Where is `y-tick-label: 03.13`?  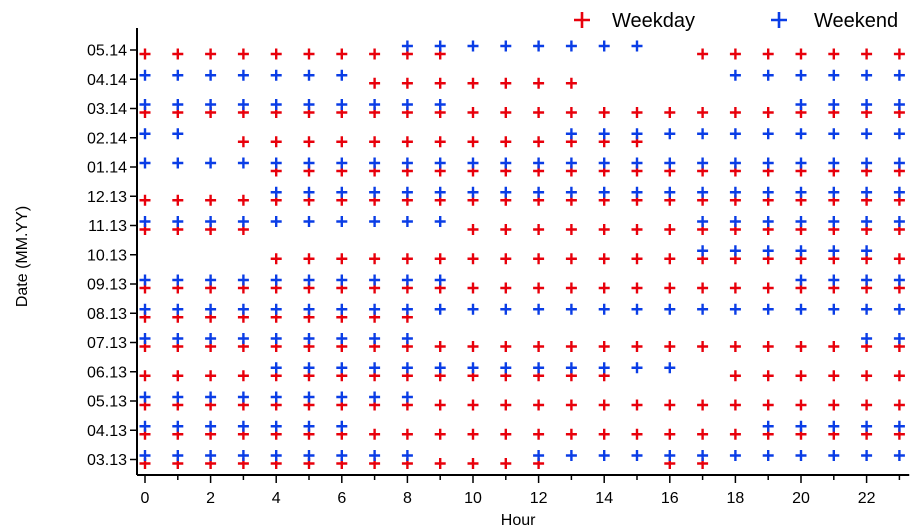
y-tick-label: 03.13 is located at coordinates (107, 460).